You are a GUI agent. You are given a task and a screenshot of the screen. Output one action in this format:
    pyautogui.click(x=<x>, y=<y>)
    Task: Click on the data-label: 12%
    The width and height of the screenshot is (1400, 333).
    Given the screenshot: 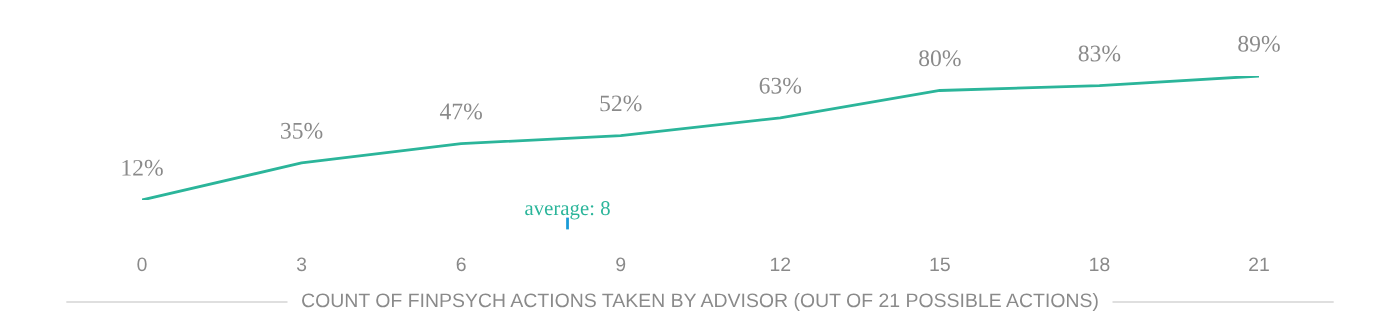 What is the action you would take?
    pyautogui.click(x=142, y=167)
    